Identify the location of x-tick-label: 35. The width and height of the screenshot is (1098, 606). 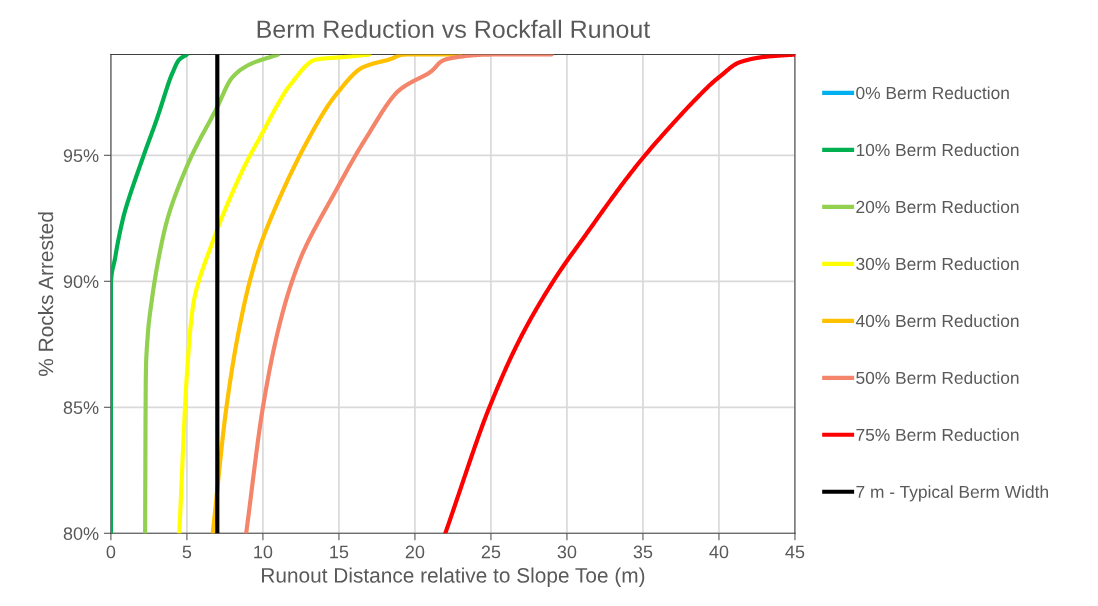
(643, 552).